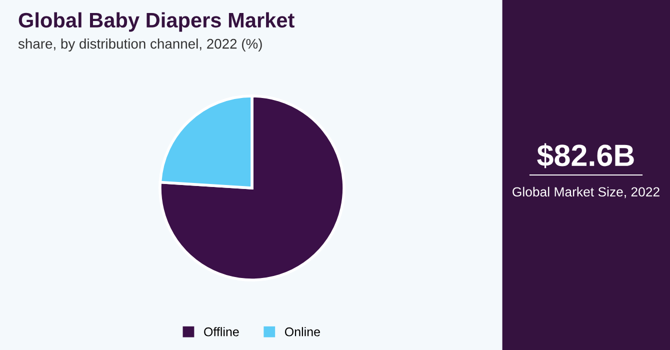 This screenshot has height=350, width=670. Describe the element at coordinates (302, 331) in the screenshot. I see `legend-label: Online` at that location.